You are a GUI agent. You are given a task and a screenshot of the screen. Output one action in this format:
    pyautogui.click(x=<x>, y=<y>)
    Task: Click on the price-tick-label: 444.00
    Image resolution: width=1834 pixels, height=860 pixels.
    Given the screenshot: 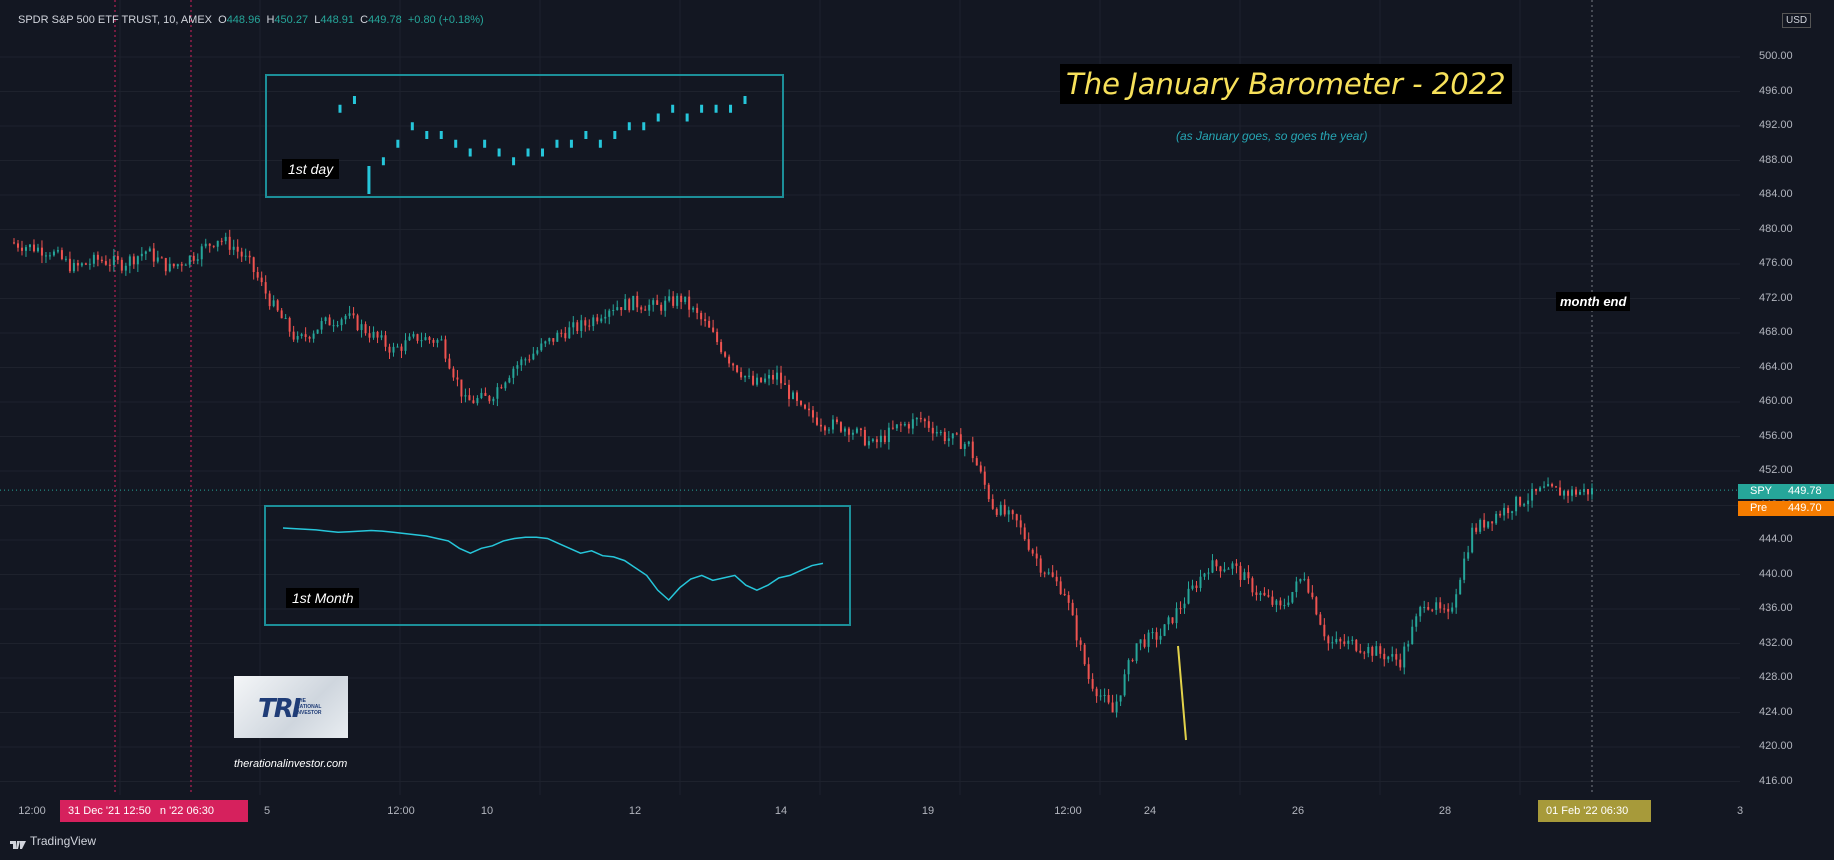 What is the action you would take?
    pyautogui.click(x=1776, y=539)
    